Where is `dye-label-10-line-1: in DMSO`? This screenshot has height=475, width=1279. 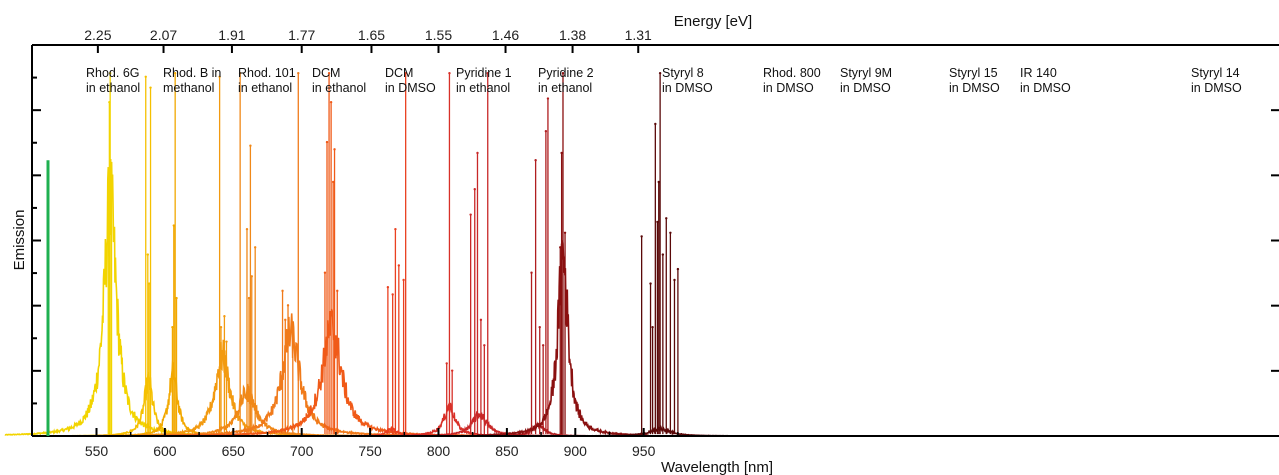
dye-label-10-line-1: in DMSO is located at coordinates (974, 88).